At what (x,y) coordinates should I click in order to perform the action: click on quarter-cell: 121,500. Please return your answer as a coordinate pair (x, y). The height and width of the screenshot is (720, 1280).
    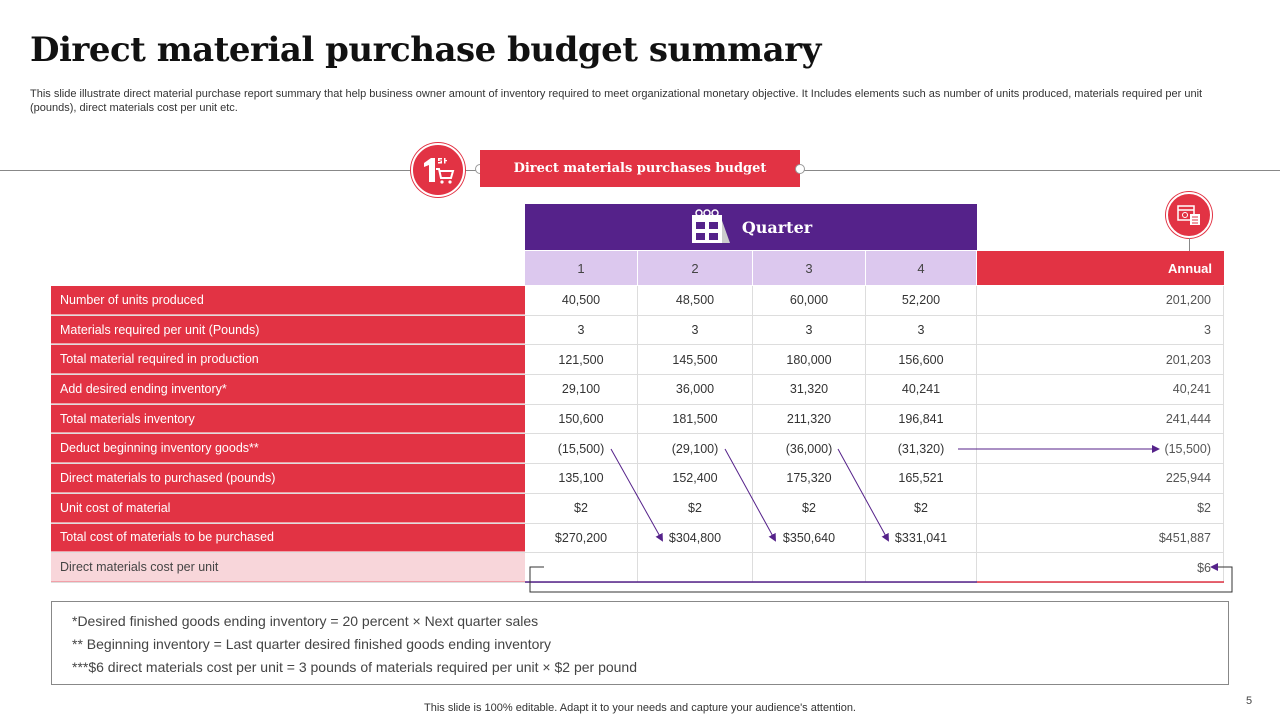
    Looking at the image, I should click on (581, 360).